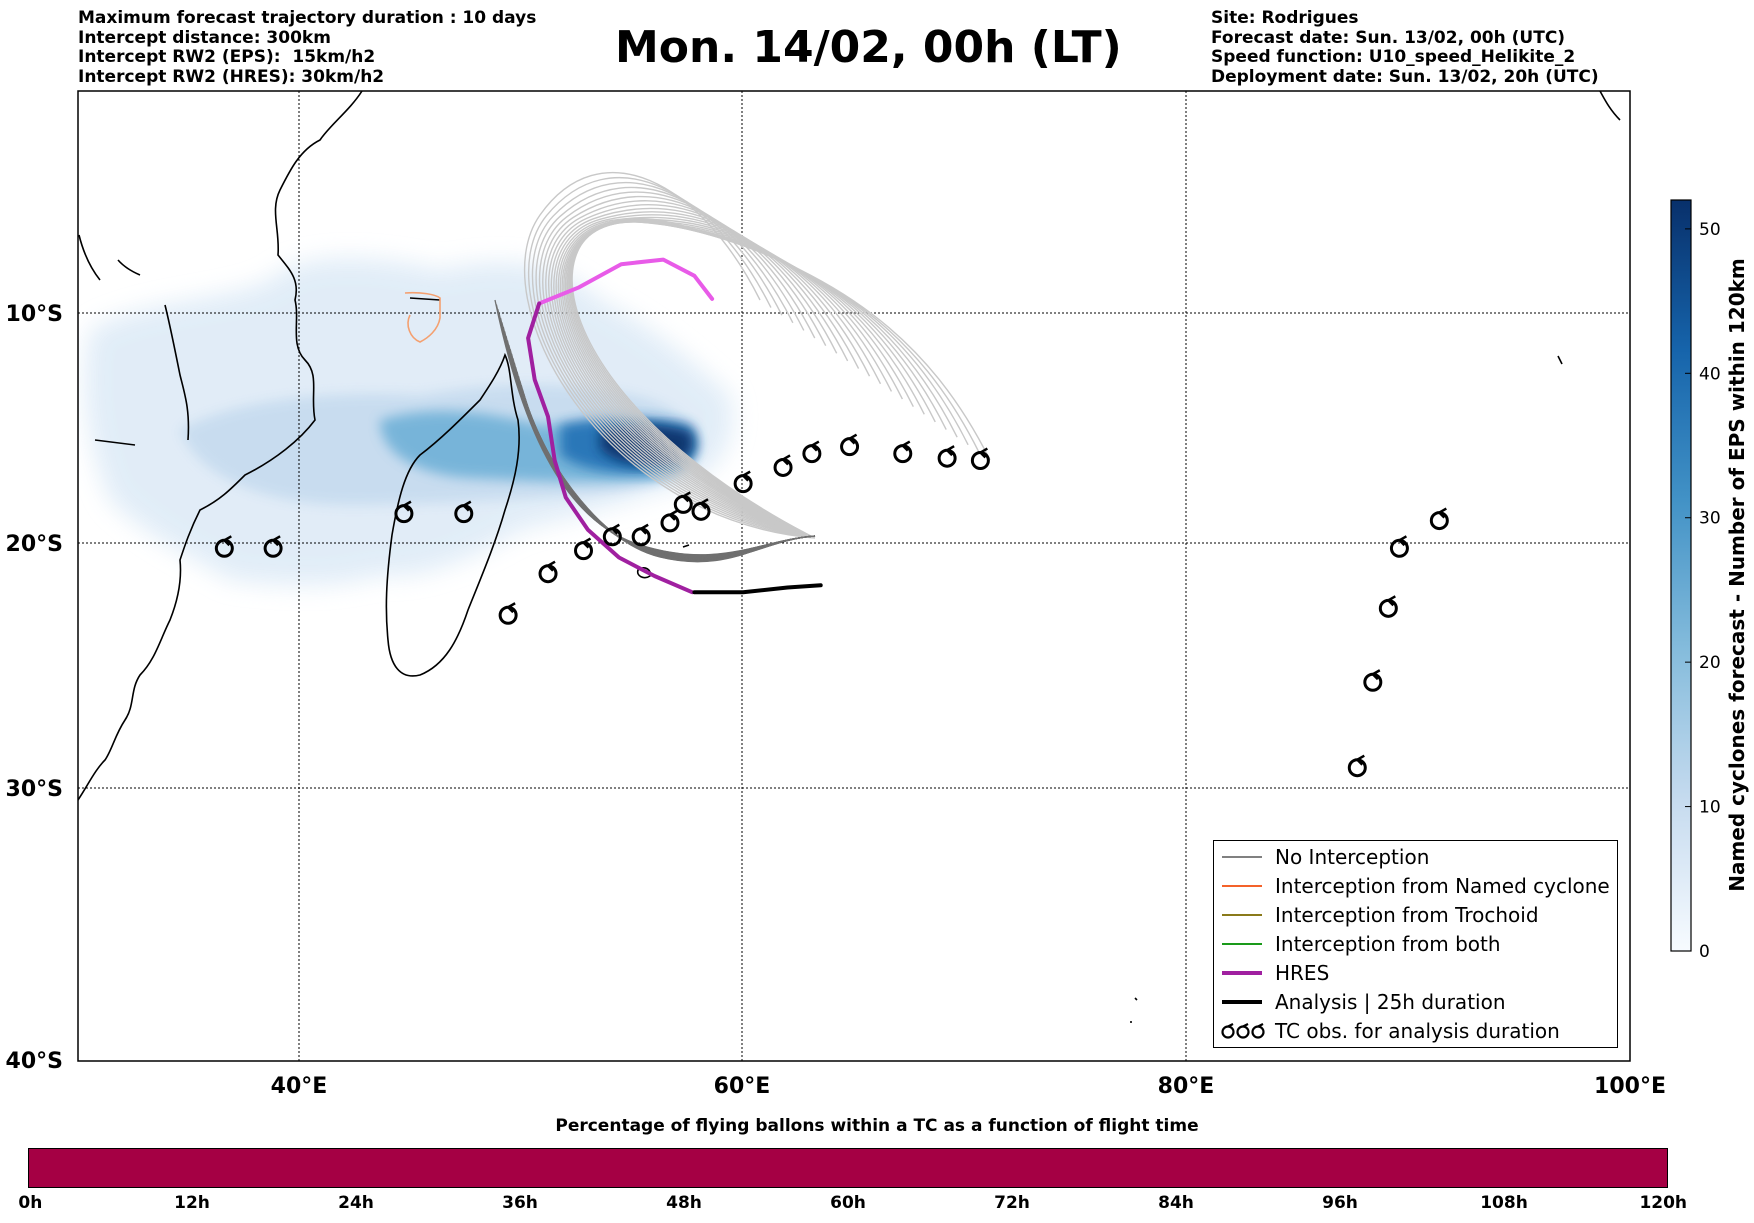 The width and height of the screenshot is (1754, 1223). I want to click on legend-item-trochoid: Interception from Trochoid, so click(1415, 915).